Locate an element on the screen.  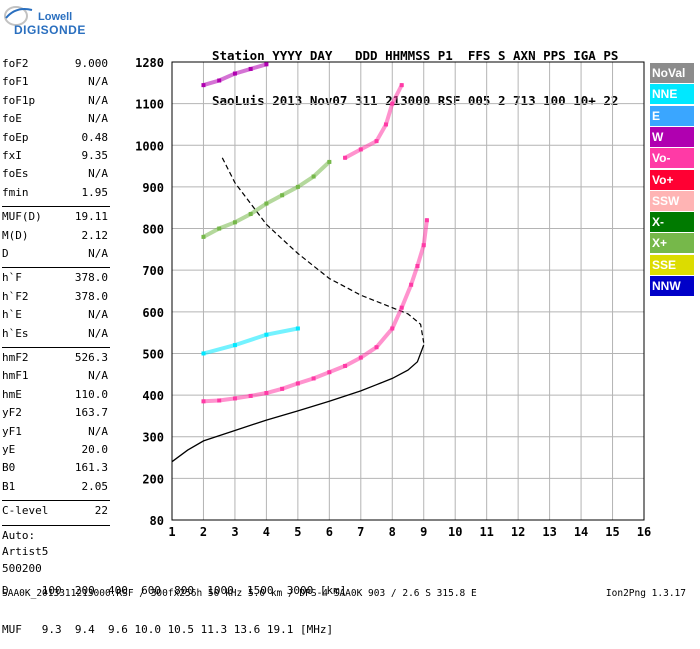
param-name: foE is located at coordinates (12, 119).